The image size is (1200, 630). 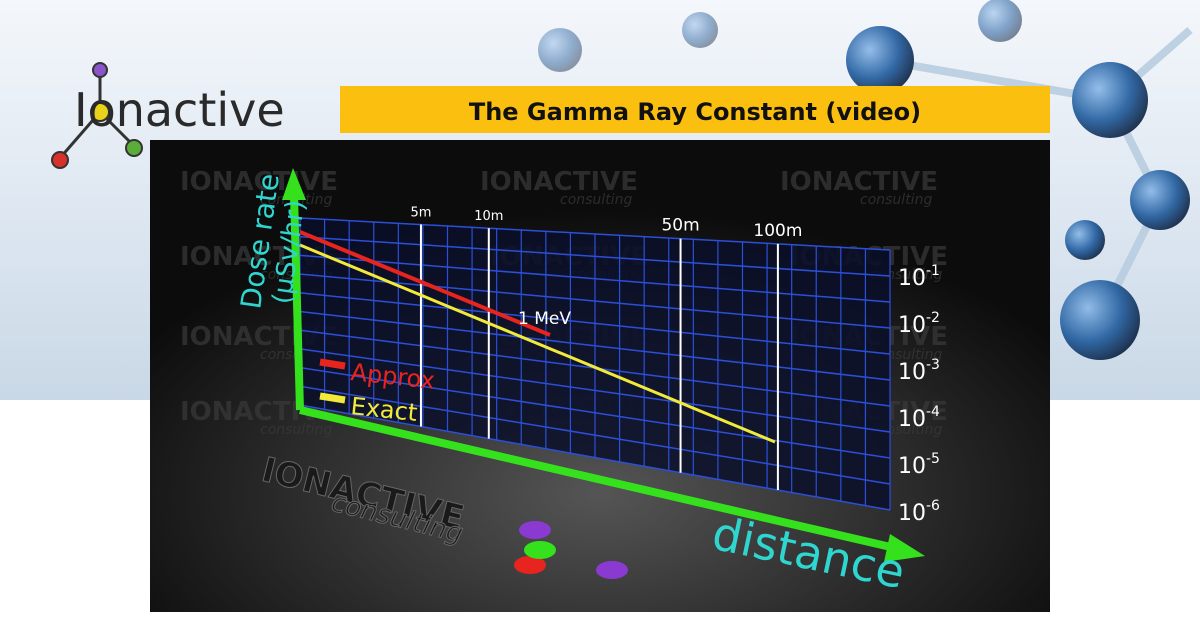 What do you see at coordinates (933, 318) in the screenshot?
I see `tick-exponent: -2` at bounding box center [933, 318].